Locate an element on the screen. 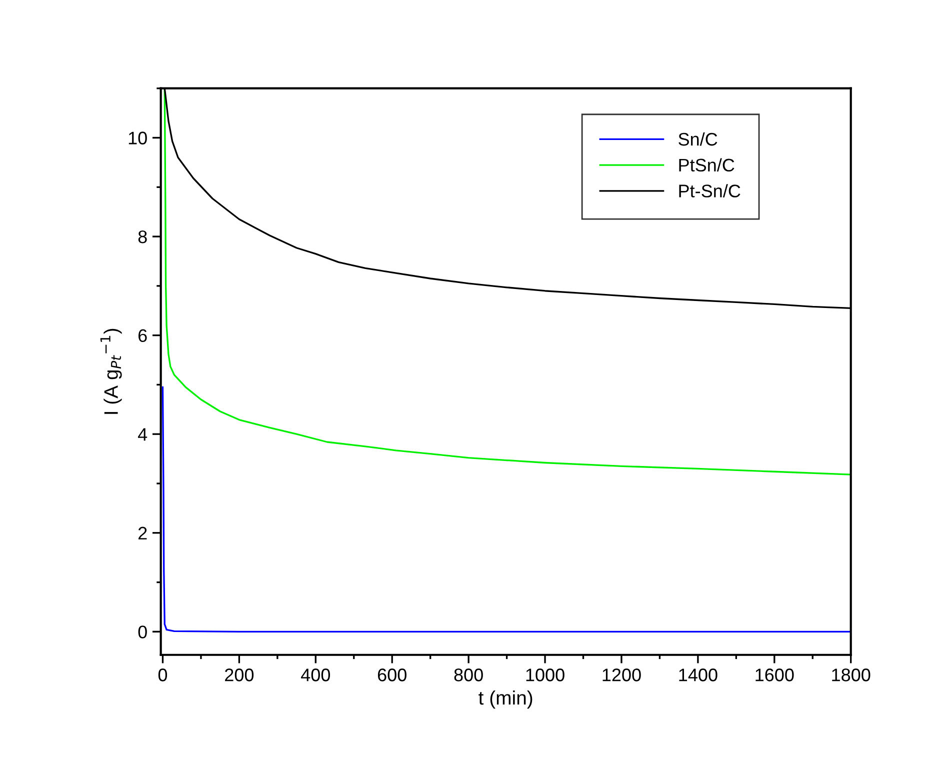  y-tick-label: 4 is located at coordinates (143, 434).